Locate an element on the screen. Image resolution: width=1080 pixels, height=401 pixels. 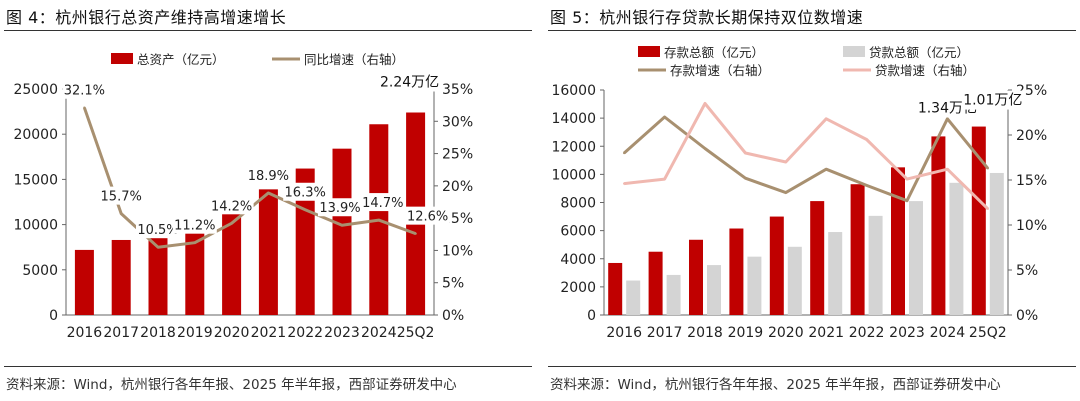
annotation-box is located at coordinates (992, 100).